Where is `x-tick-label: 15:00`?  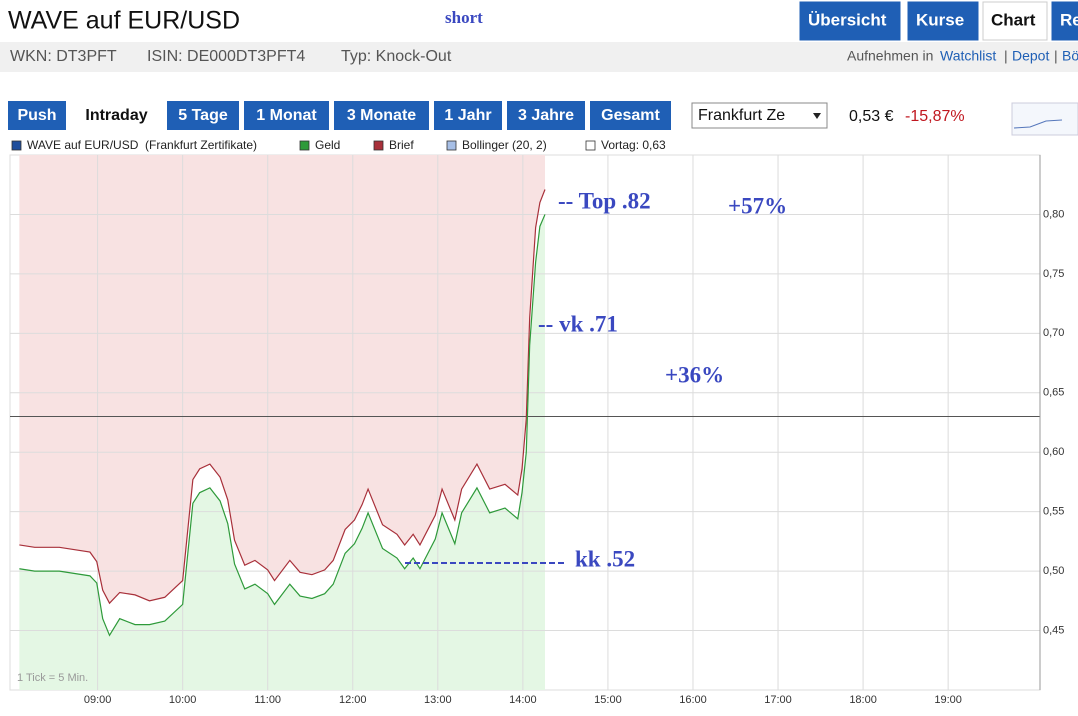 x-tick-label: 15:00 is located at coordinates (608, 700).